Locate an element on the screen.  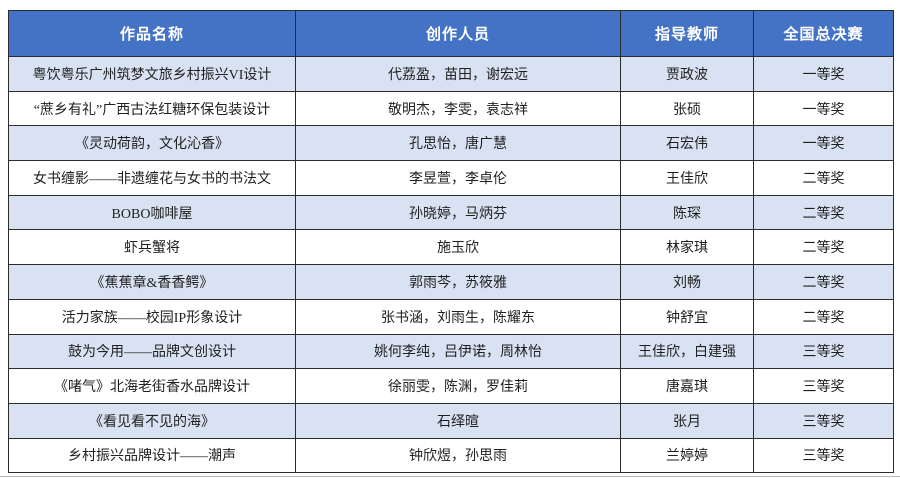
cell-creators: 孙晓婷，马炳芬 is located at coordinates (458, 212).